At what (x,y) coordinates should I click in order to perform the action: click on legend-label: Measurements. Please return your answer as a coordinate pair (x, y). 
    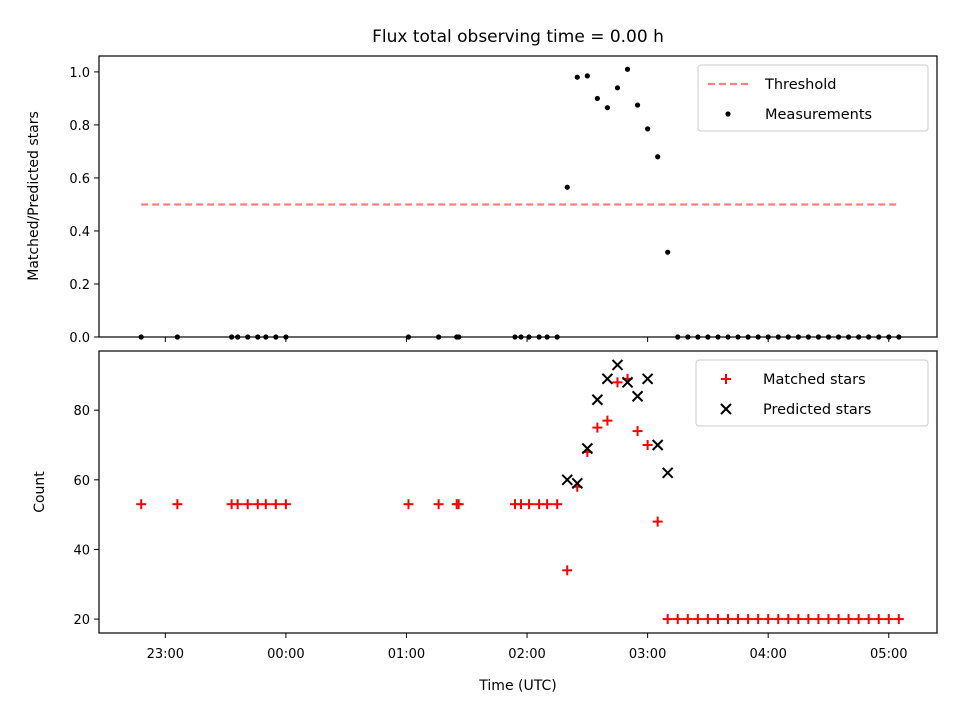
    Looking at the image, I should click on (818, 115).